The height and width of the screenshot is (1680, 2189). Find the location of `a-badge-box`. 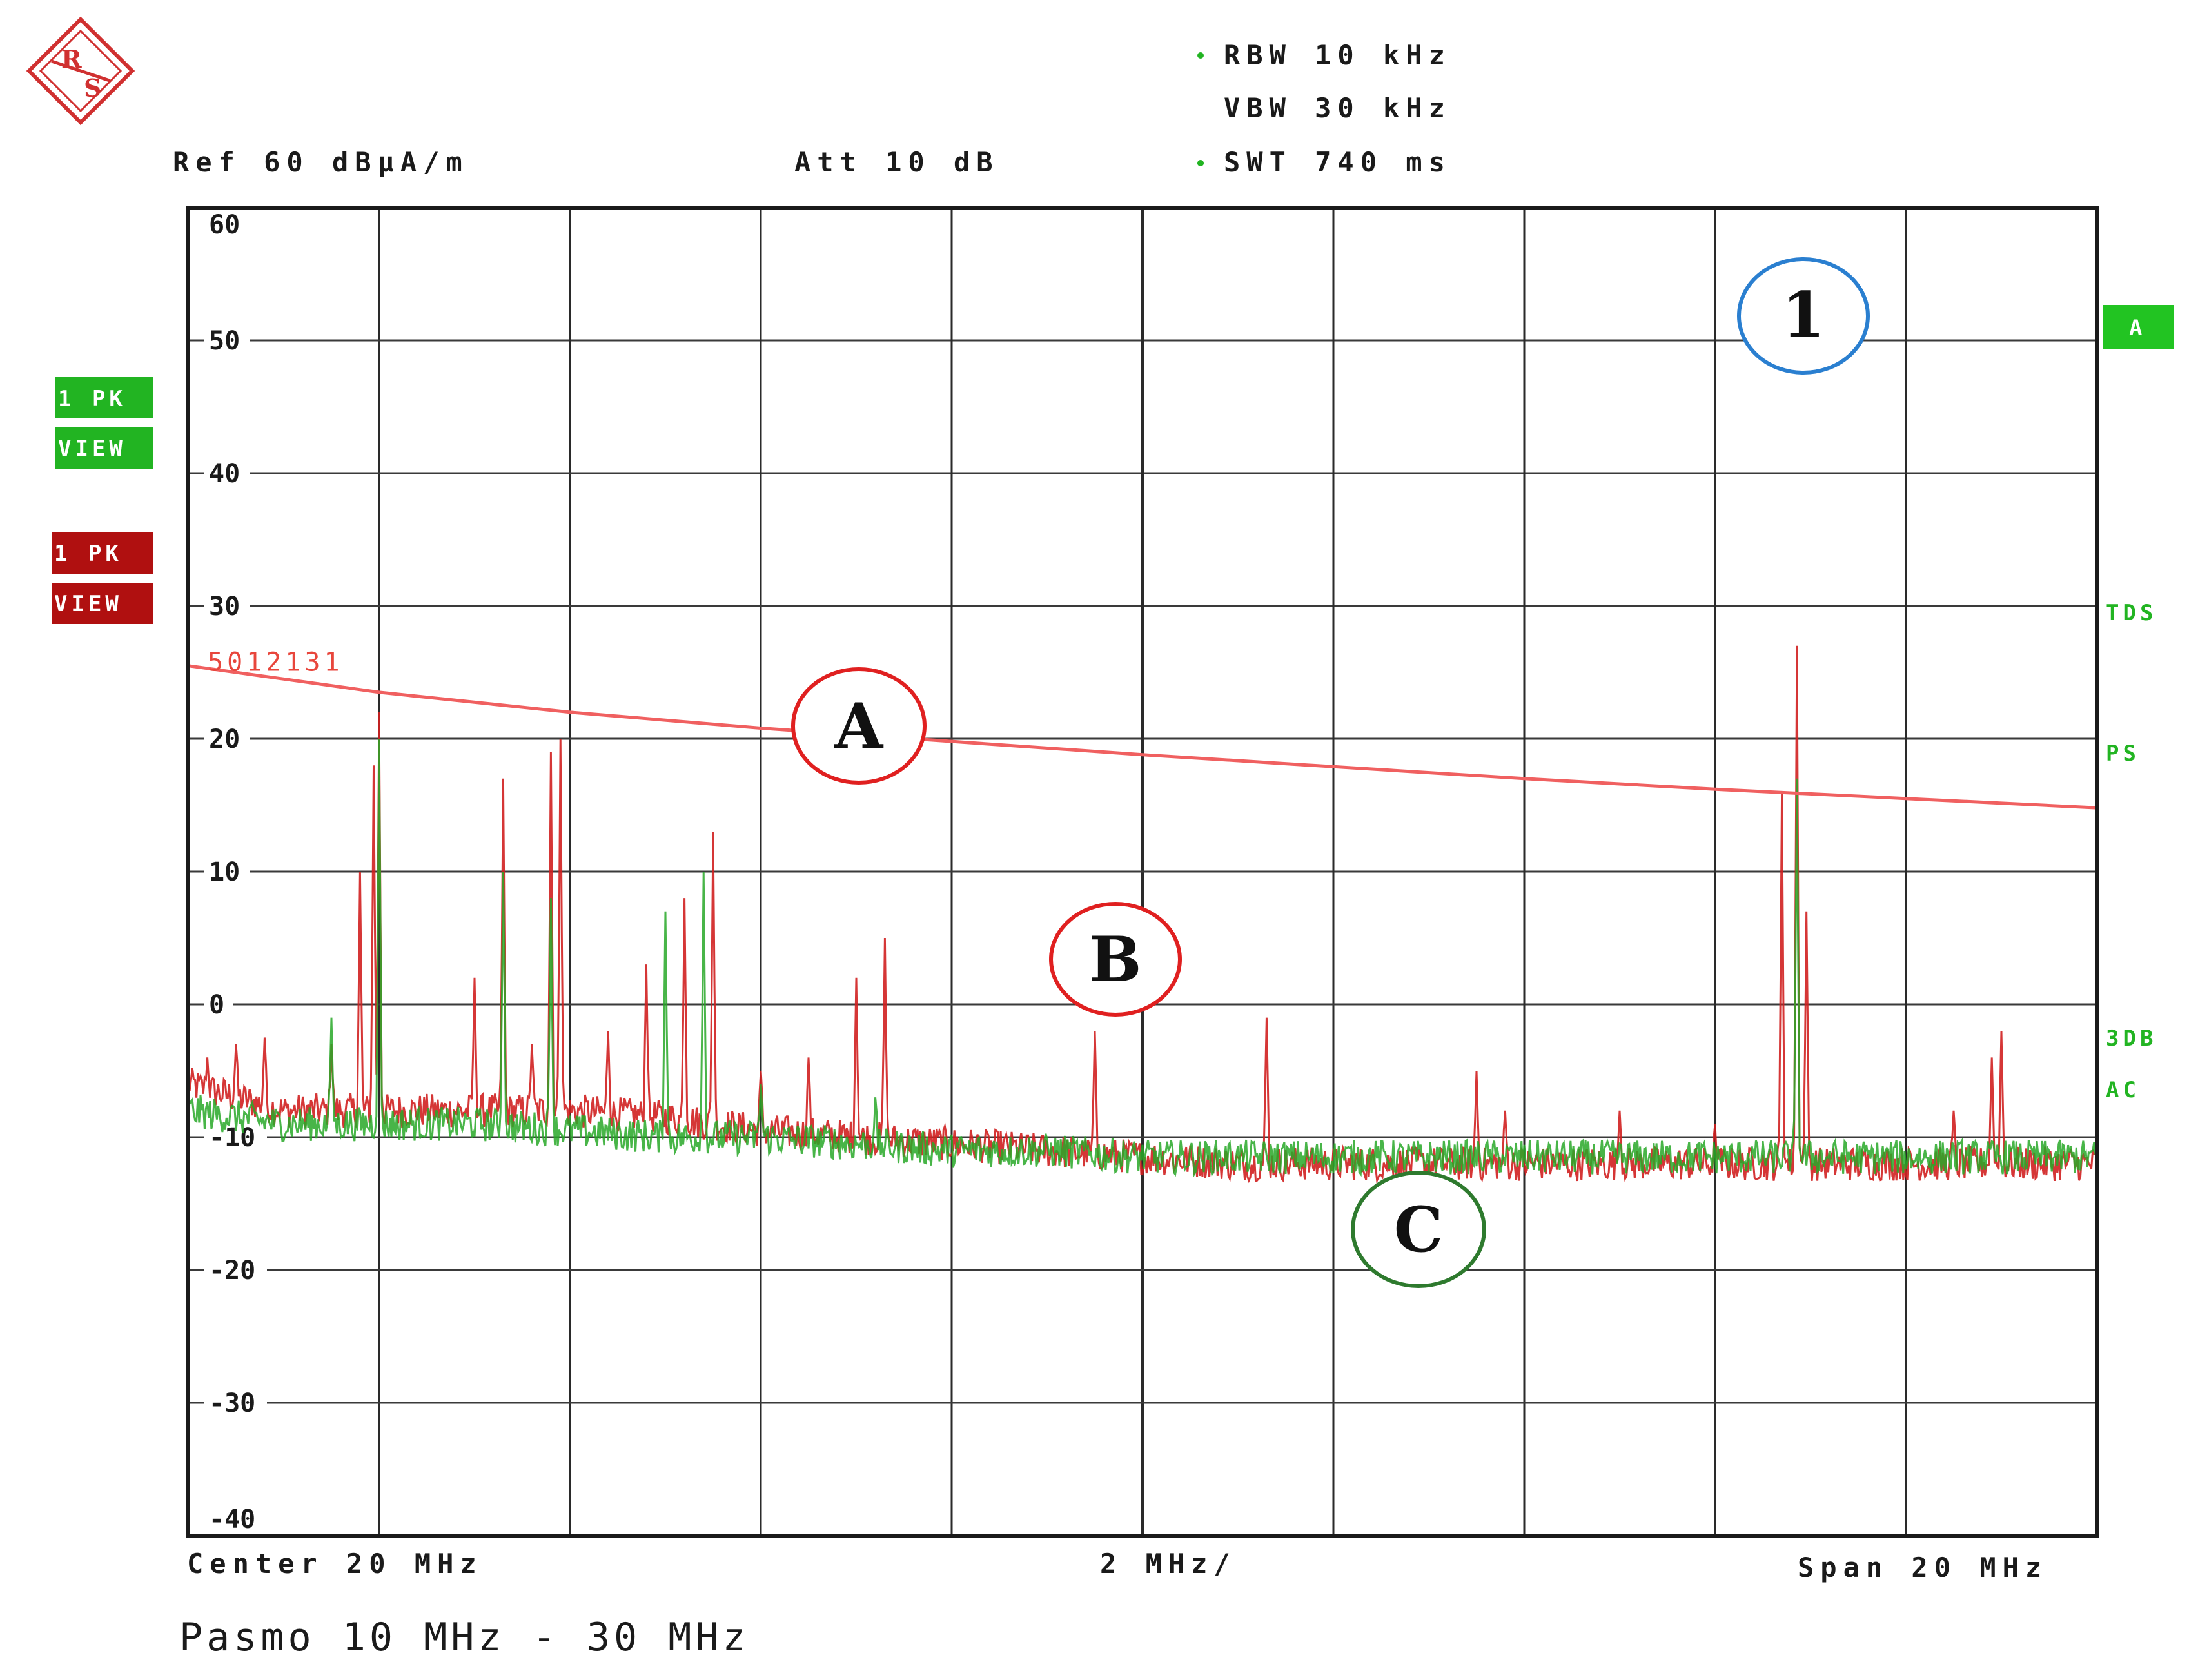

a-badge-box is located at coordinates (2138, 327).